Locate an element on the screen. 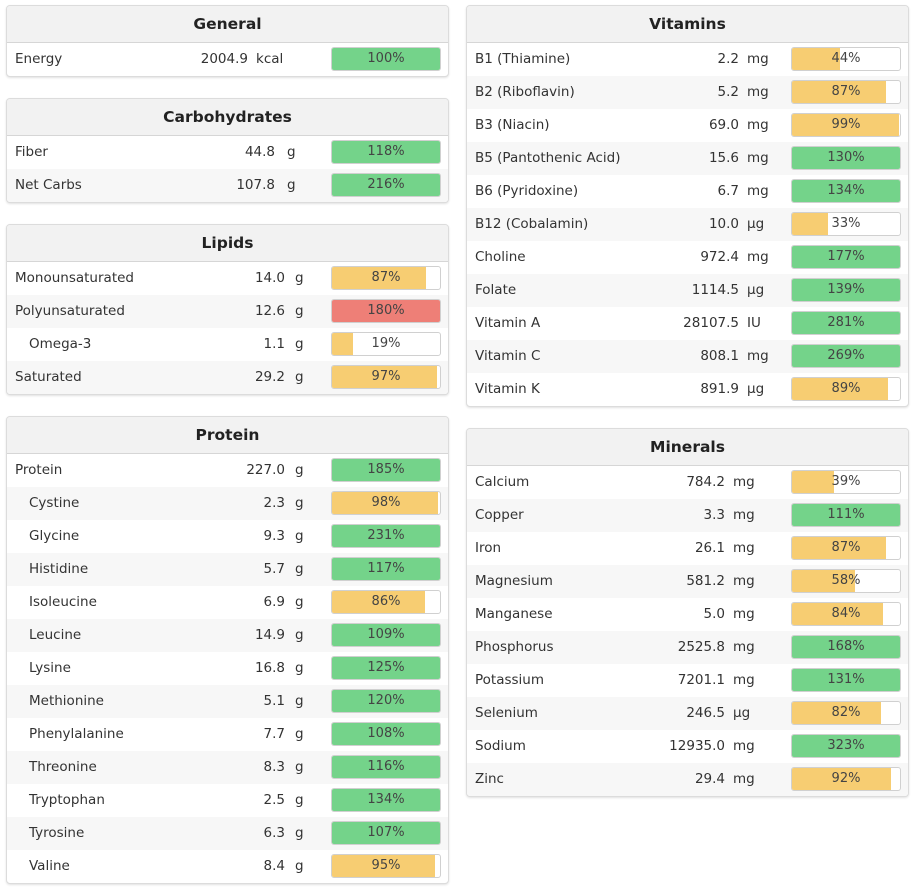 Image resolution: width=919 pixels, height=896 pixels. nutrient-amount: 44.8 is located at coordinates (259, 152).